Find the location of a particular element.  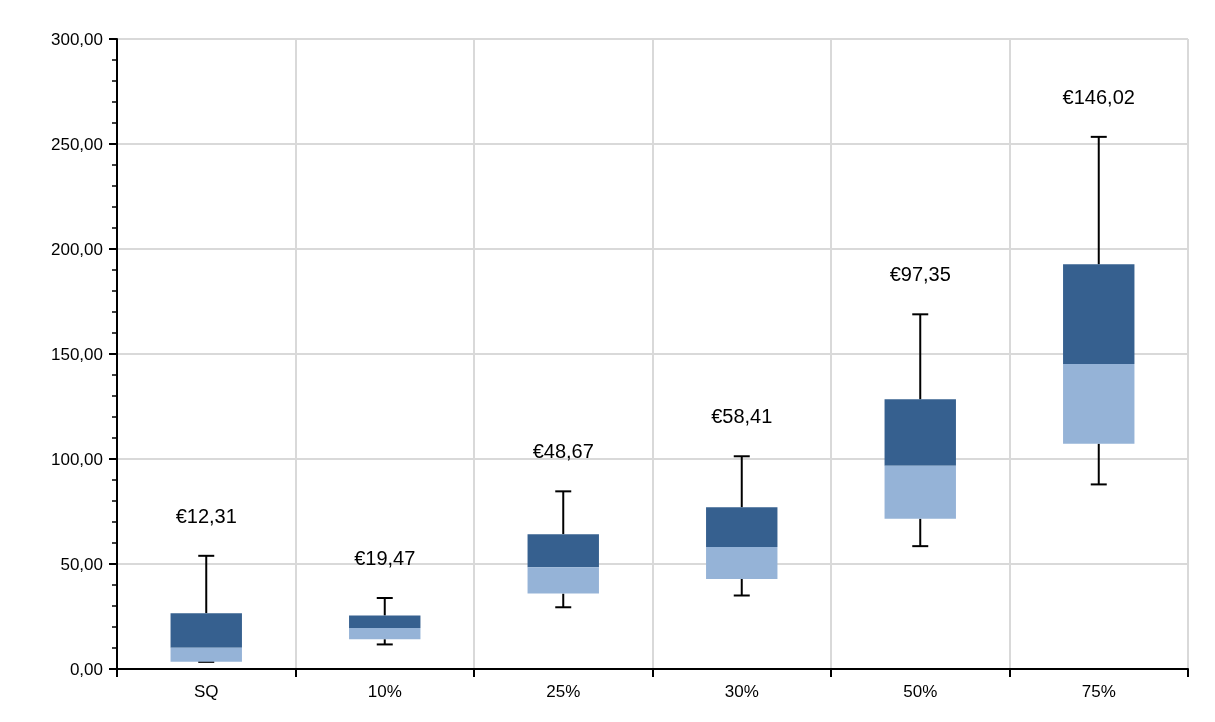

y-tick-label: 300,00 is located at coordinates (77, 39).